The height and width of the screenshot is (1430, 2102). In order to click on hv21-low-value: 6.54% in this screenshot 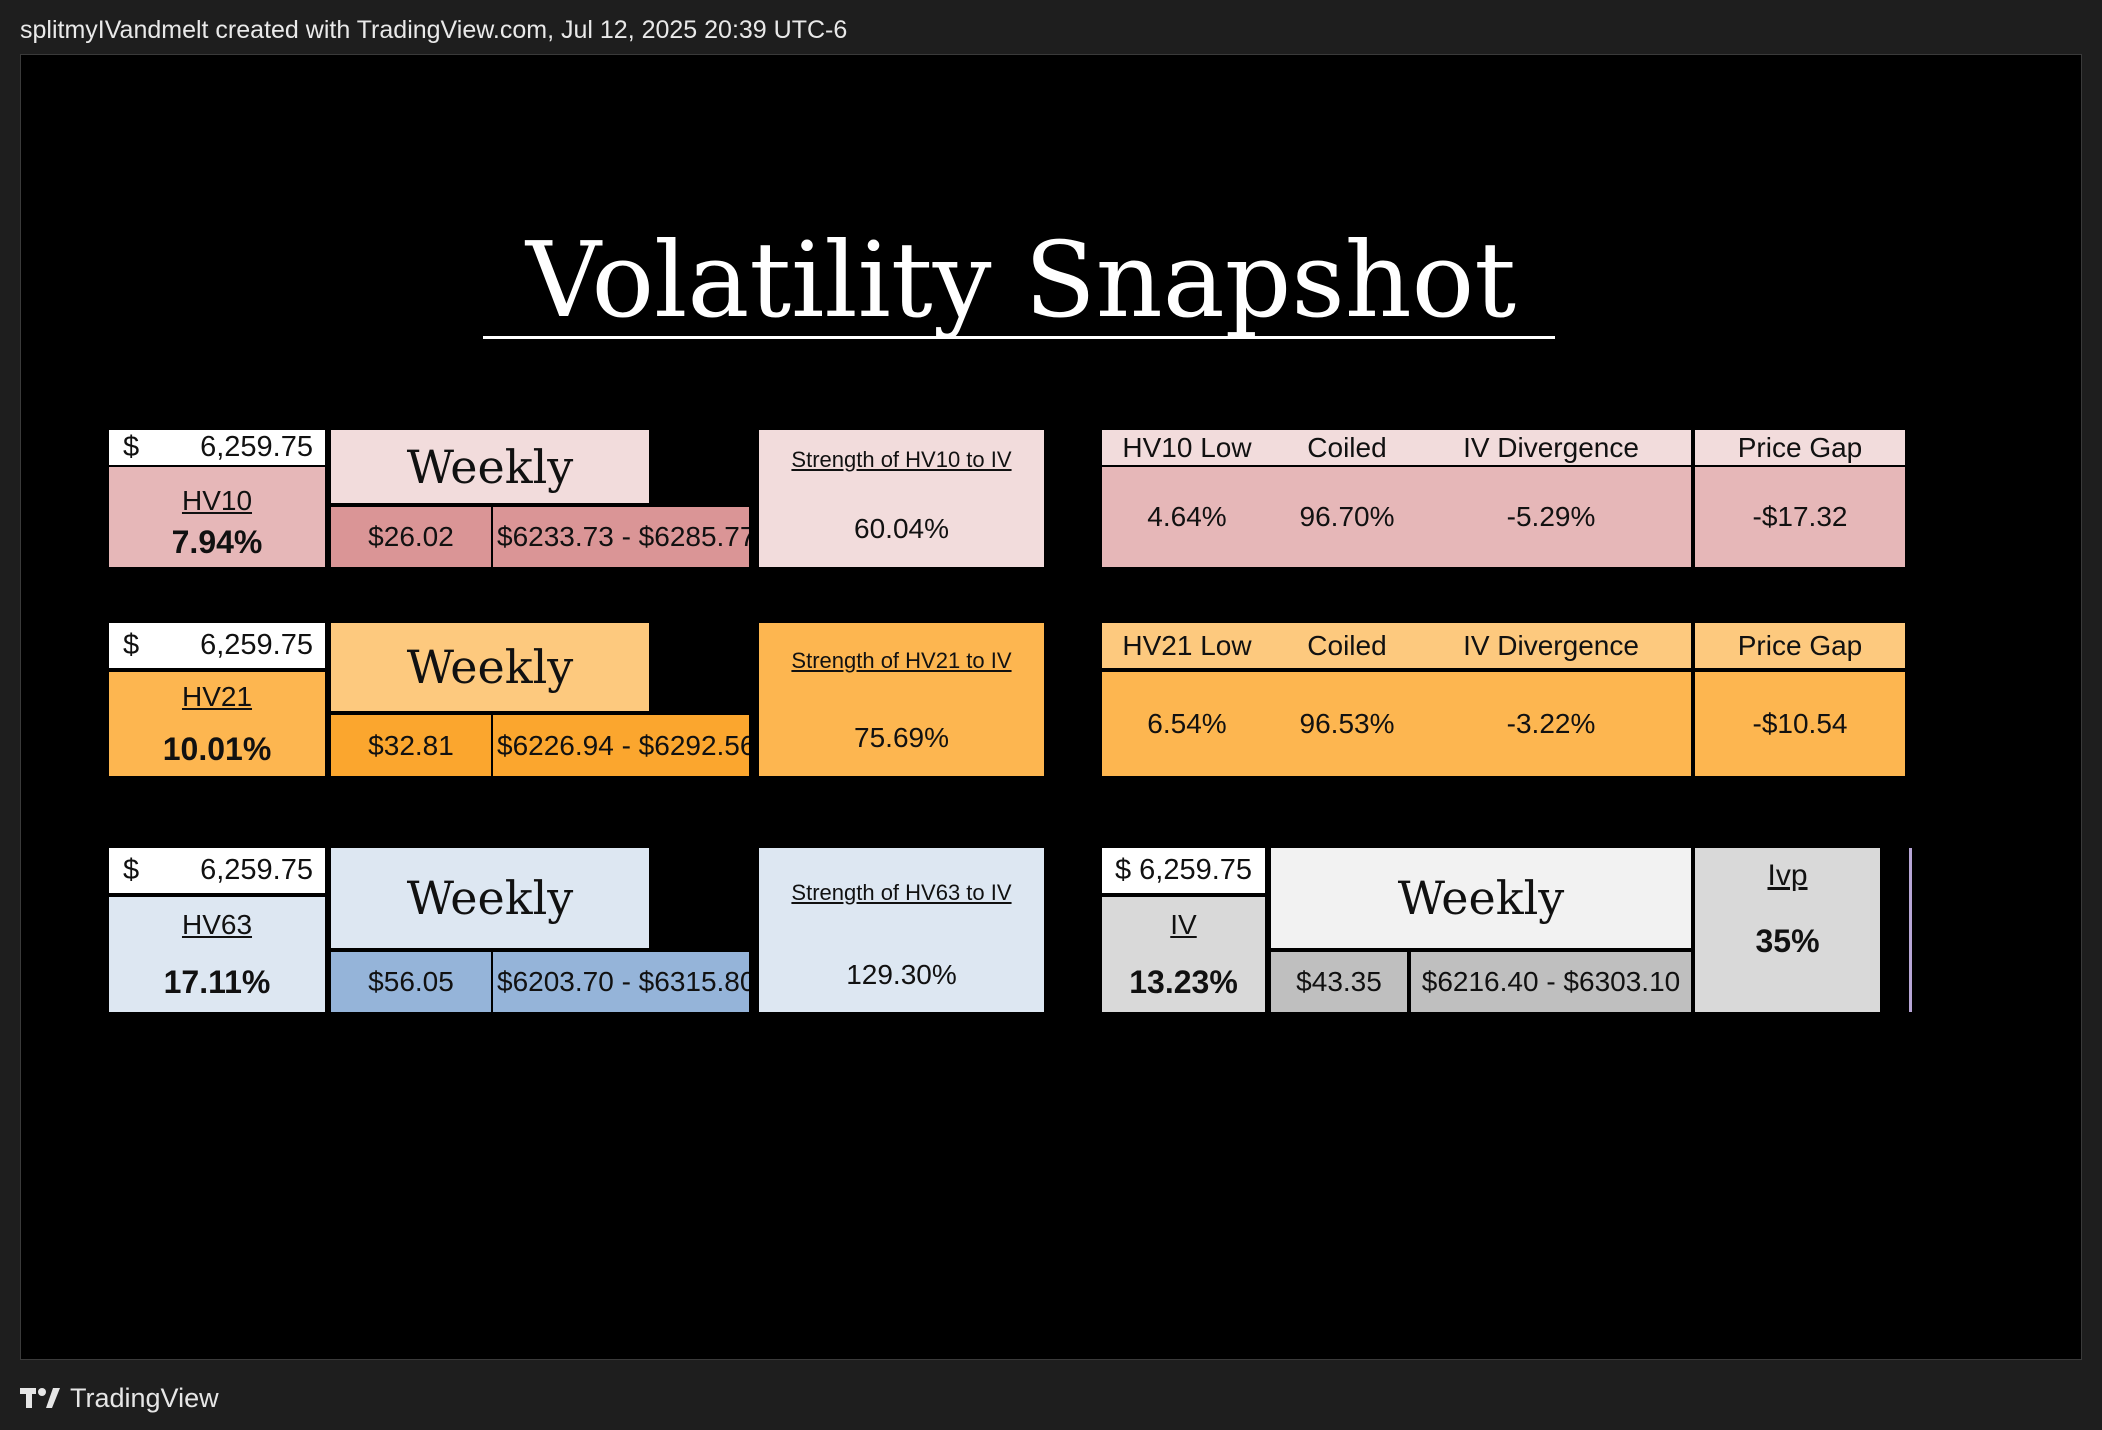, I will do `click(1187, 724)`.